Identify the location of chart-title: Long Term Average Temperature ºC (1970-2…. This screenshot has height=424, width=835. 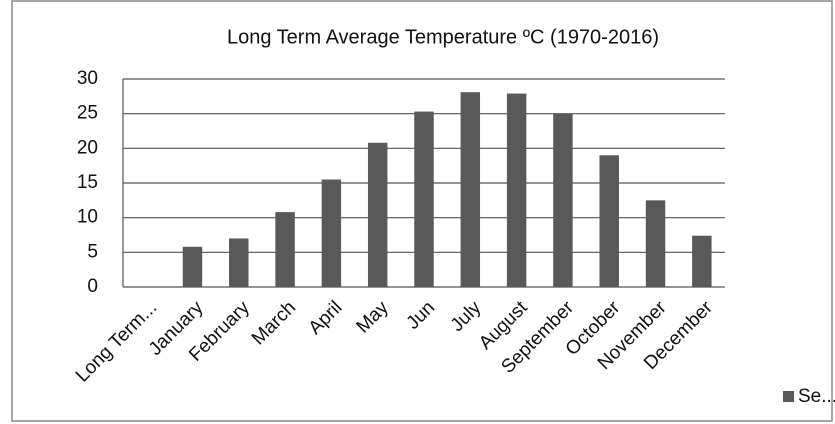
(443, 37).